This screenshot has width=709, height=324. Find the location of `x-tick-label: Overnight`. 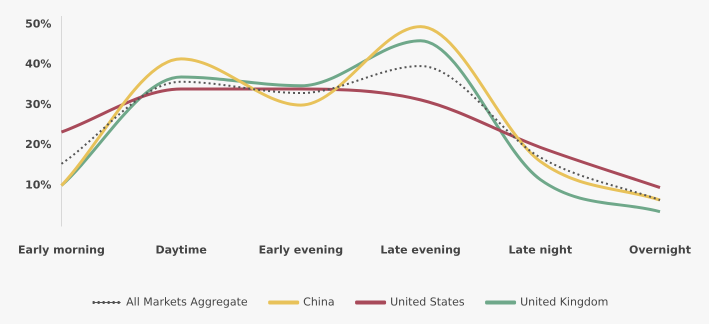

x-tick-label: Overnight is located at coordinates (660, 249).